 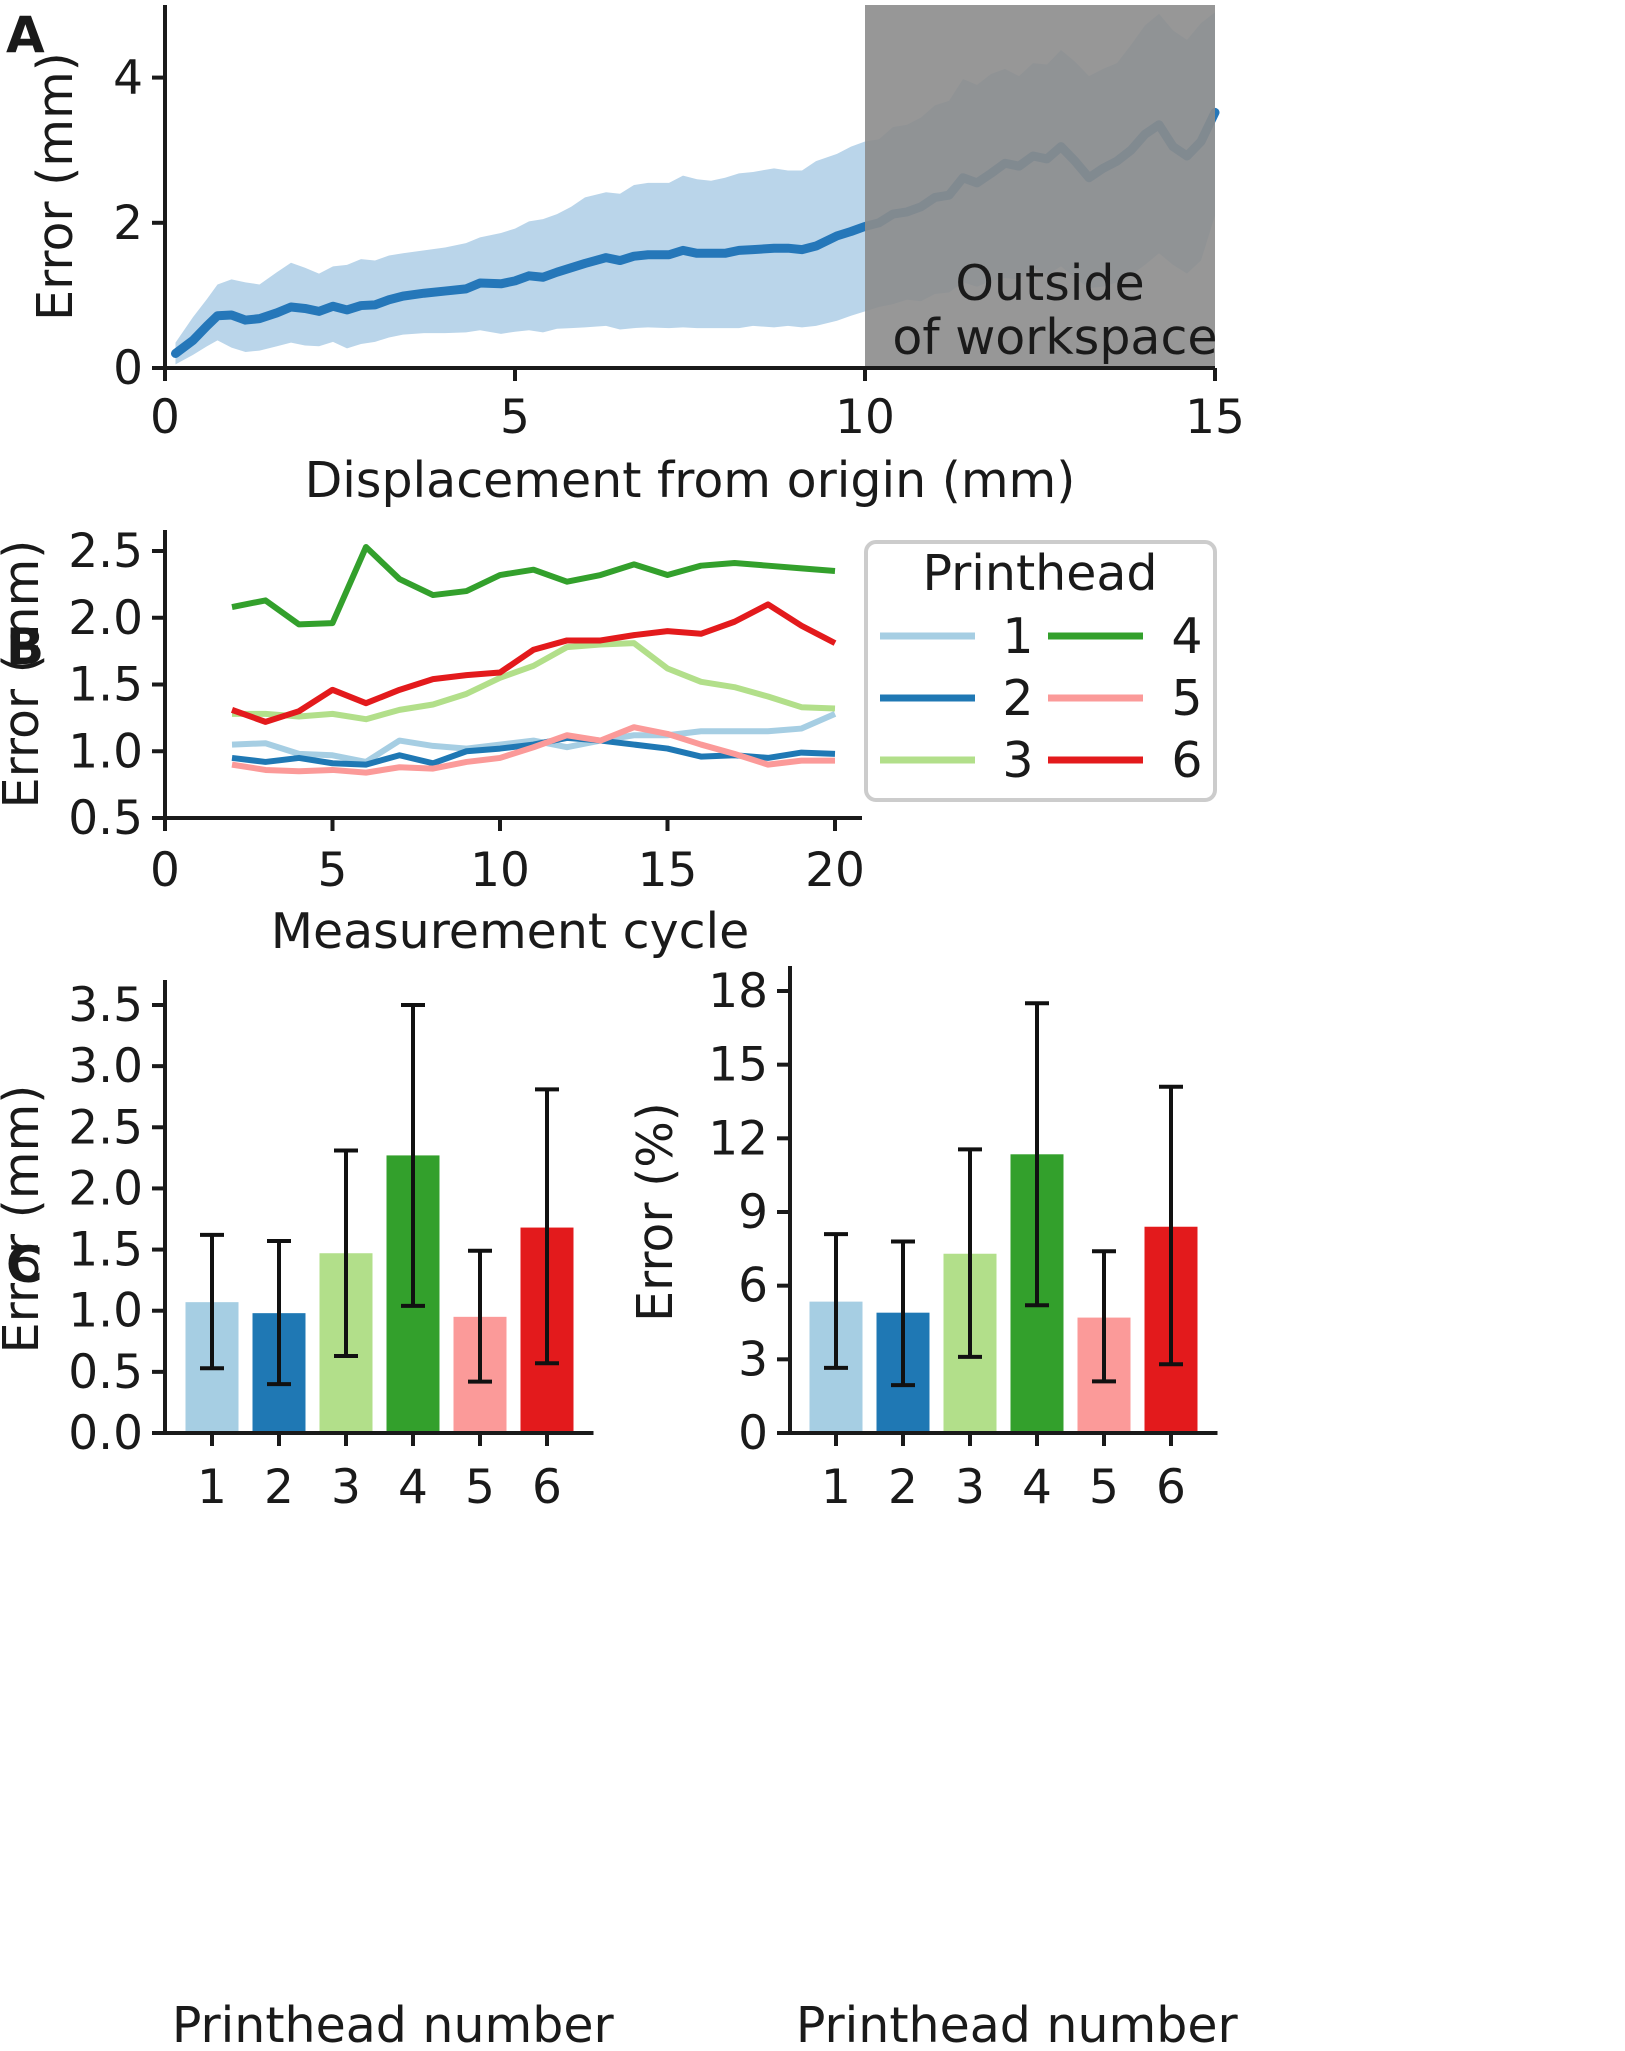 I want to click on shaded-region-label-line-2: of workspace, so click(x=1054, y=337).